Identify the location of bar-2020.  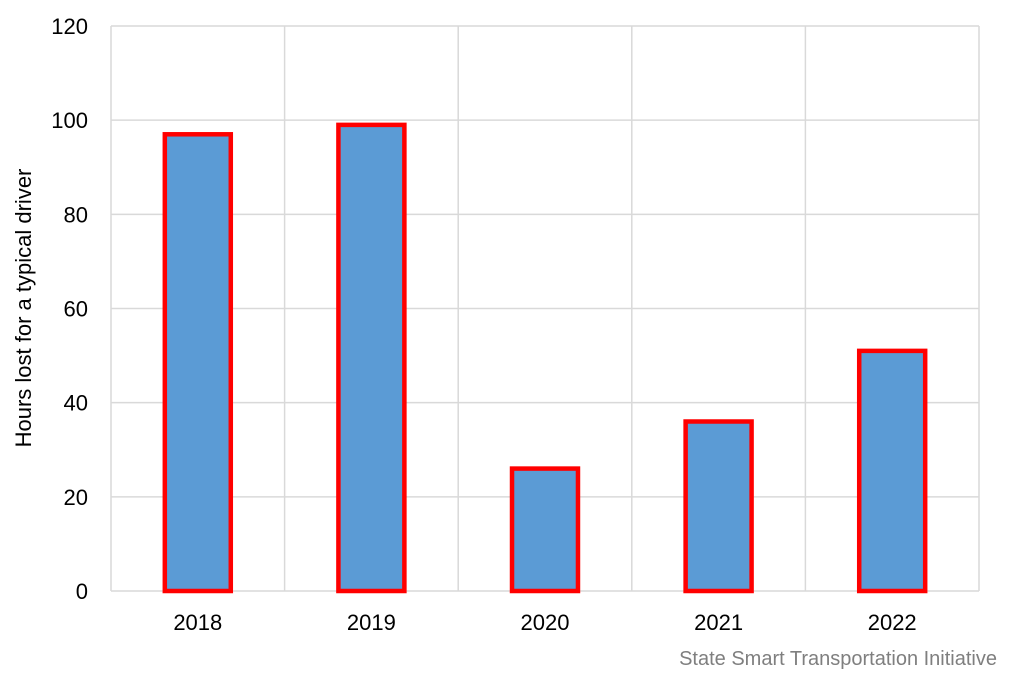
(545, 530).